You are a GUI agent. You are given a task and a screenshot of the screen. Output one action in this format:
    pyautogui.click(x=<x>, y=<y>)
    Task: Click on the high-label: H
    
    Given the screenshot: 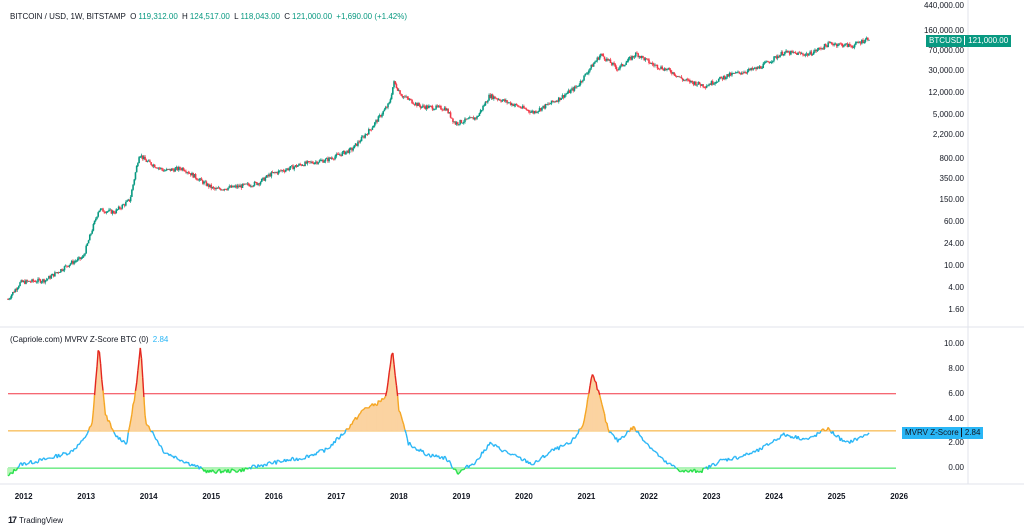 What is the action you would take?
    pyautogui.click(x=185, y=16)
    